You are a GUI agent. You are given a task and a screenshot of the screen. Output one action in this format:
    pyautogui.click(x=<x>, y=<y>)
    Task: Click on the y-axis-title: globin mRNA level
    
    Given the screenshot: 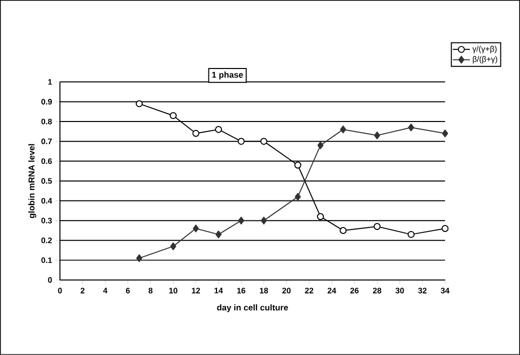 What is the action you would take?
    pyautogui.click(x=32, y=181)
    